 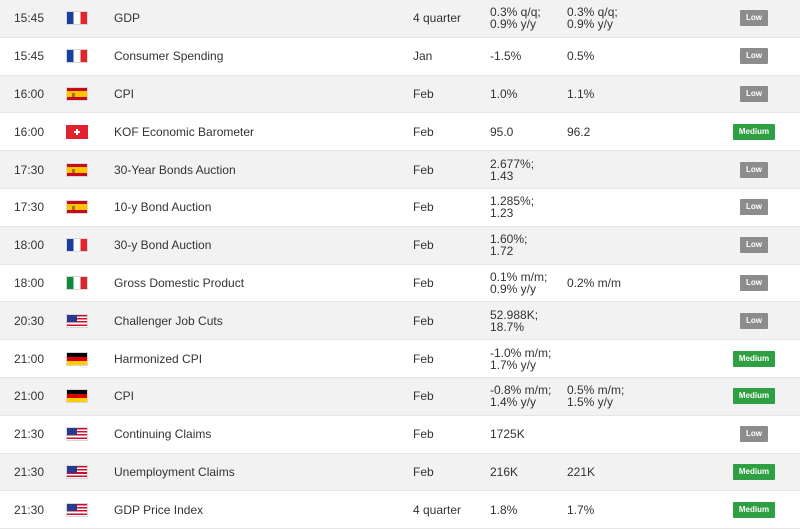 What do you see at coordinates (519, 282) in the screenshot?
I see `actual-value: 0.1% m/m; 0.9% y/y` at bounding box center [519, 282].